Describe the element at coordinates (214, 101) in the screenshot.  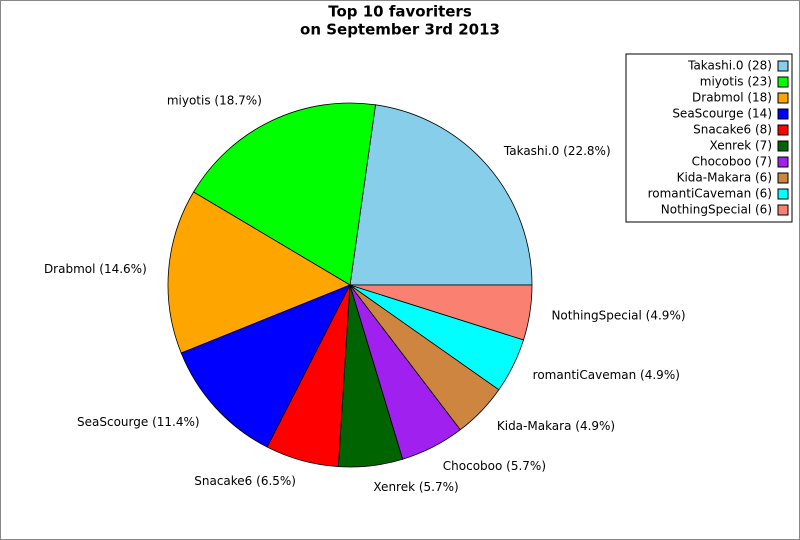
I see `slice-label: miyotis (18.7%)` at that location.